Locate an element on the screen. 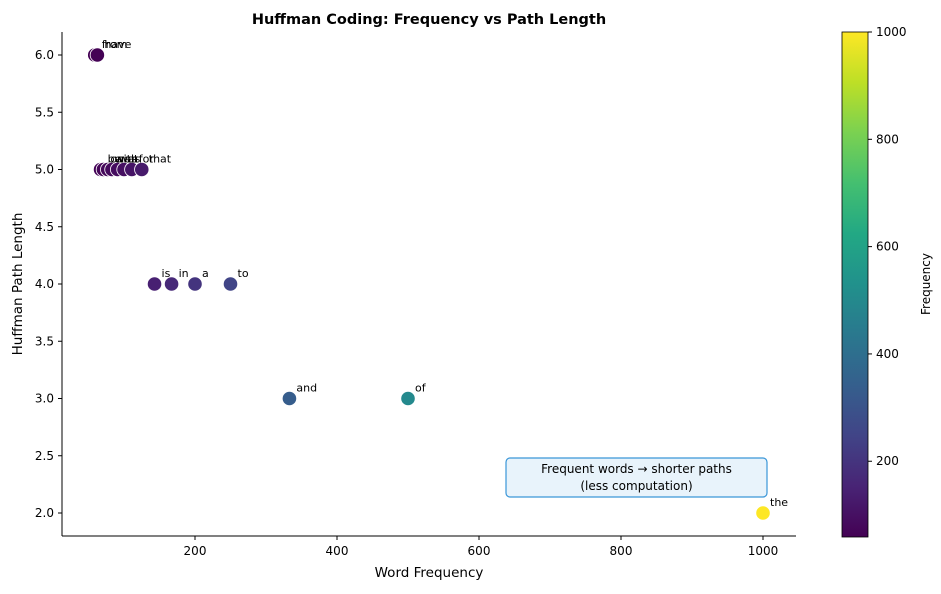 The width and height of the screenshot is (941, 594). colorbar-tick-label: 400 is located at coordinates (887, 354).